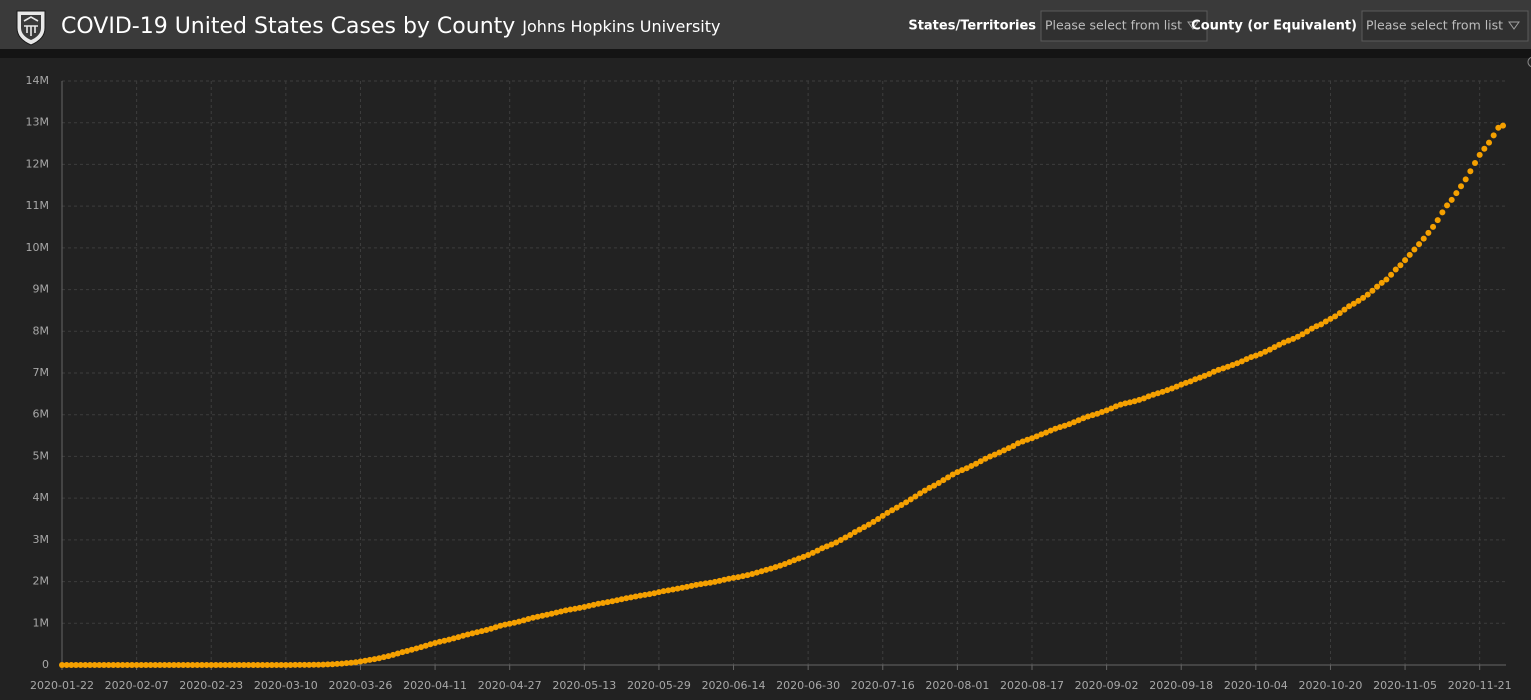 The width and height of the screenshot is (1531, 700). I want to click on x-tick-label: 2020-10-20, so click(1330, 685).